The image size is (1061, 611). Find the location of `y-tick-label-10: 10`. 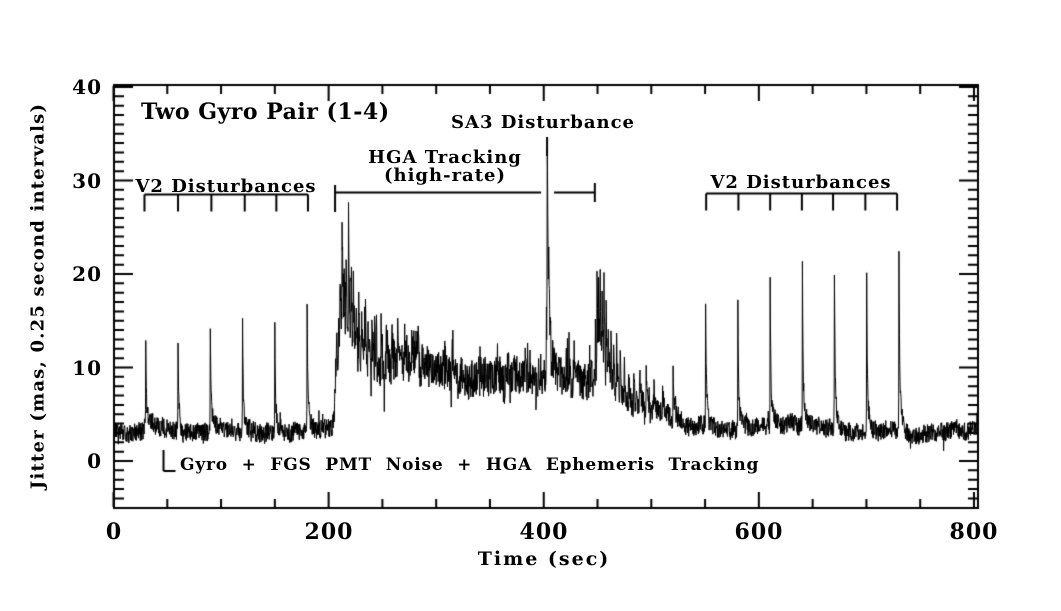

y-tick-label-10: 10 is located at coordinates (87, 367).